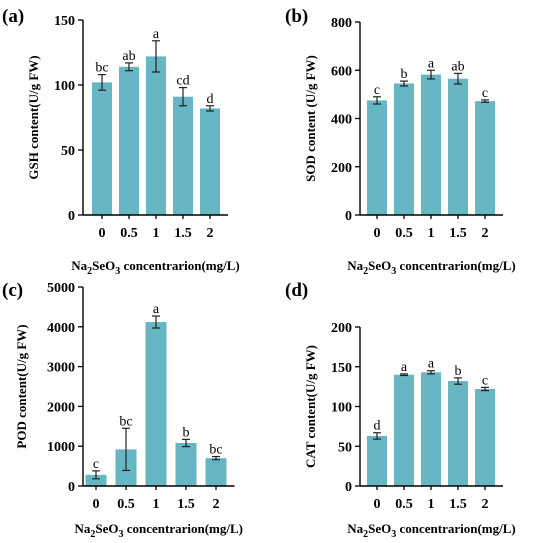 Image resolution: width=550 pixels, height=543 pixels. Describe the element at coordinates (310, 118) in the screenshot. I see `y-axis-title: SOD content (U/g FW)` at that location.